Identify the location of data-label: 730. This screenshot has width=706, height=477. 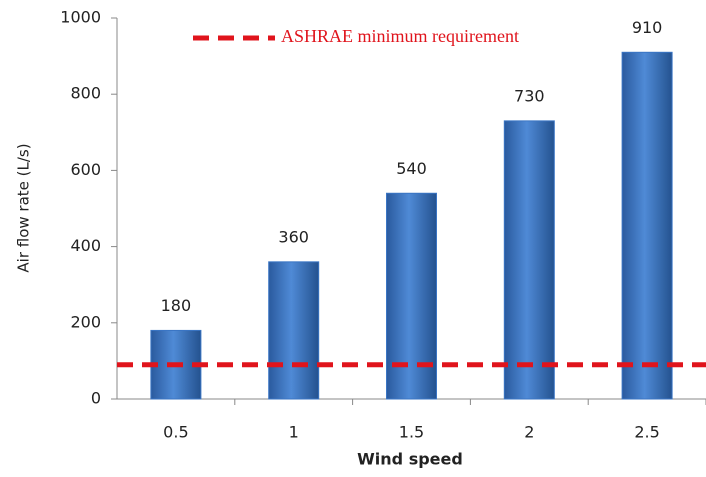
(529, 95).